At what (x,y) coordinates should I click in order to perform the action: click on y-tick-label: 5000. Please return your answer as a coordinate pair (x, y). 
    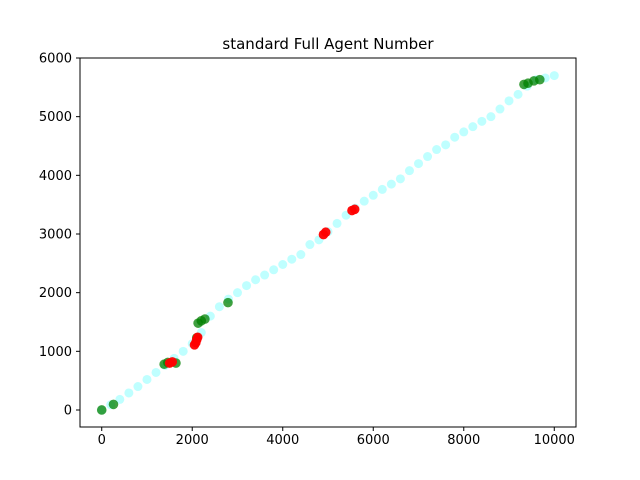
    Looking at the image, I should click on (55, 117).